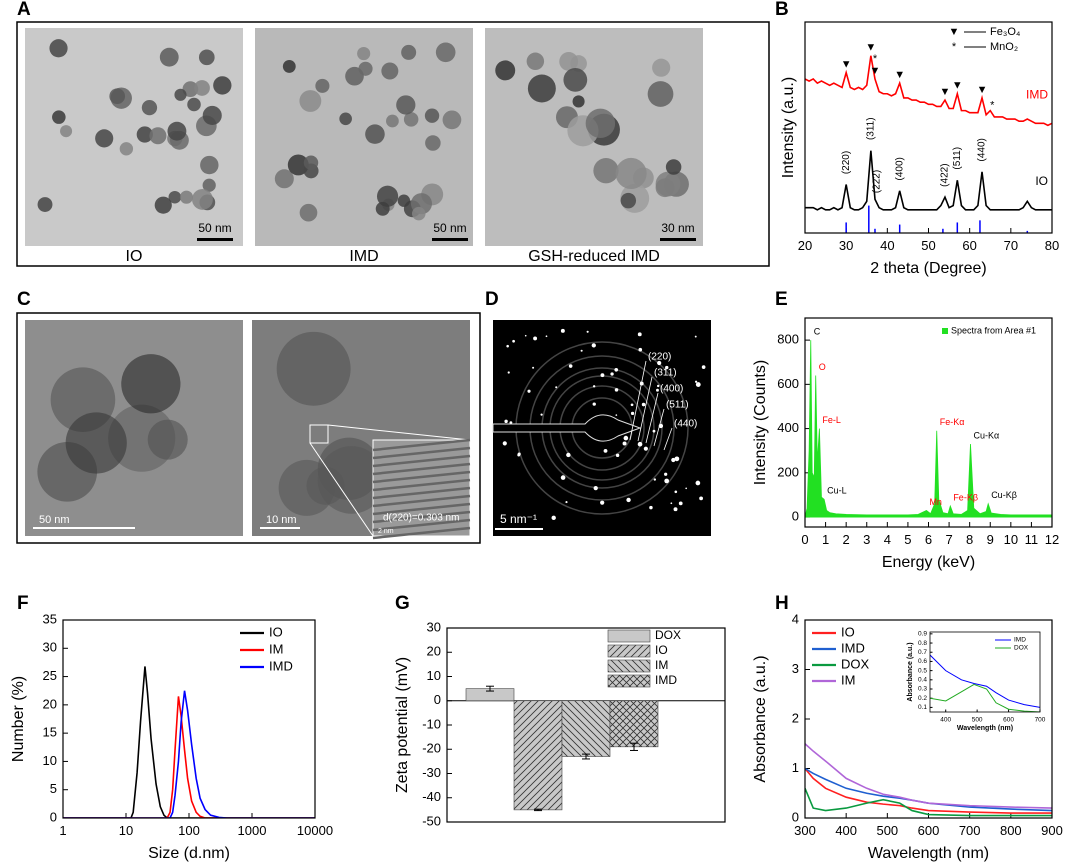 Image resolution: width=1065 pixels, height=864 pixels. Describe the element at coordinates (24, 299) in the screenshot. I see `panel-label: C` at that location.